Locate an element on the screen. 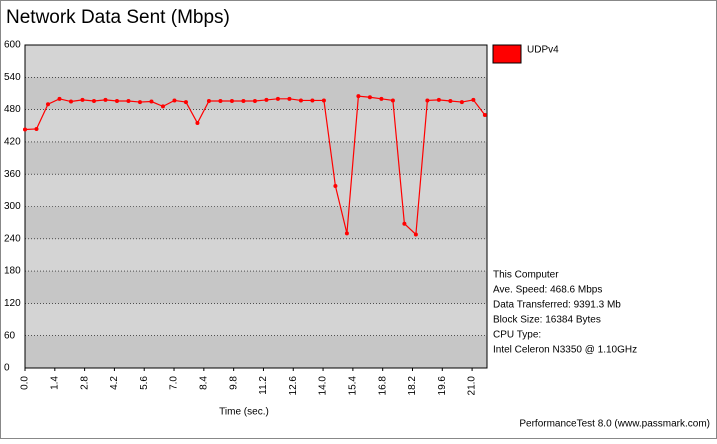 The image size is (717, 444). y-tick-label: 120 is located at coordinates (12, 303).